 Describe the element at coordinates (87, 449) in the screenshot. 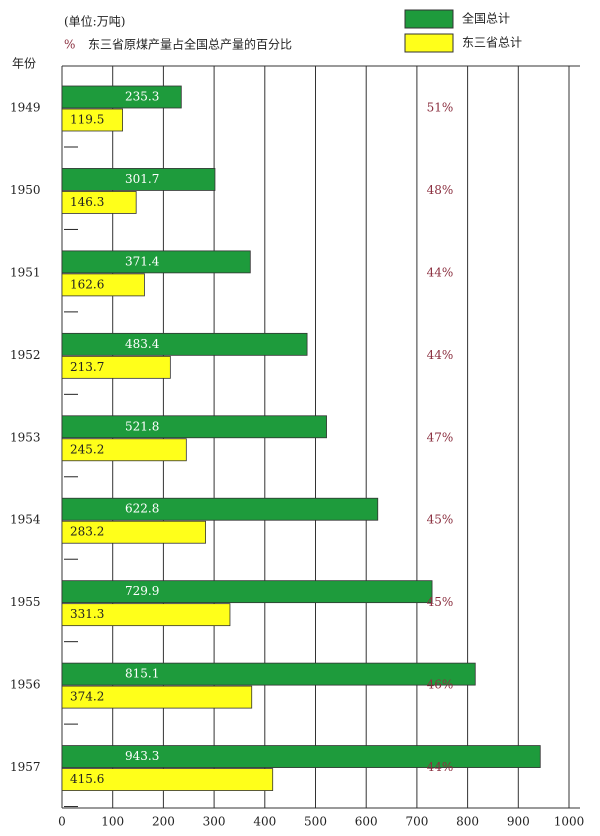

I see `bar-value-label: 245.2` at that location.